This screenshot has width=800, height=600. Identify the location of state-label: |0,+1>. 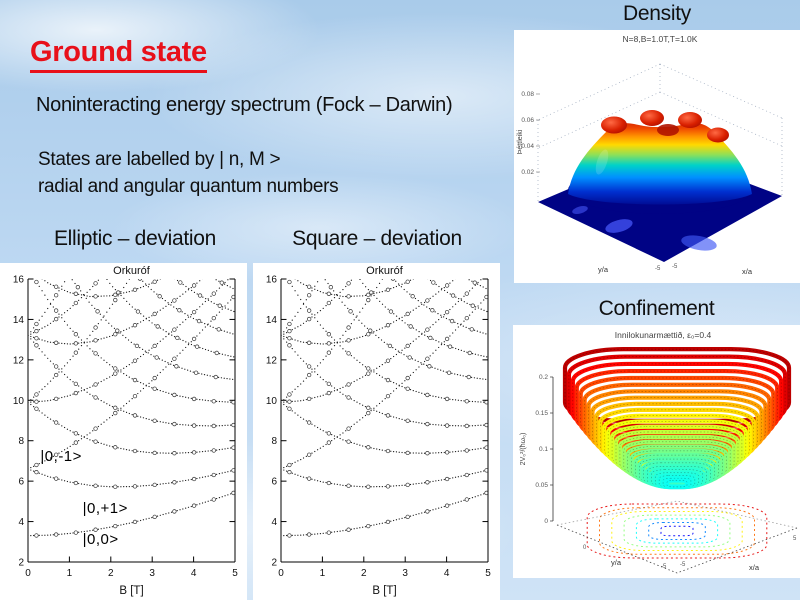
(105, 508).